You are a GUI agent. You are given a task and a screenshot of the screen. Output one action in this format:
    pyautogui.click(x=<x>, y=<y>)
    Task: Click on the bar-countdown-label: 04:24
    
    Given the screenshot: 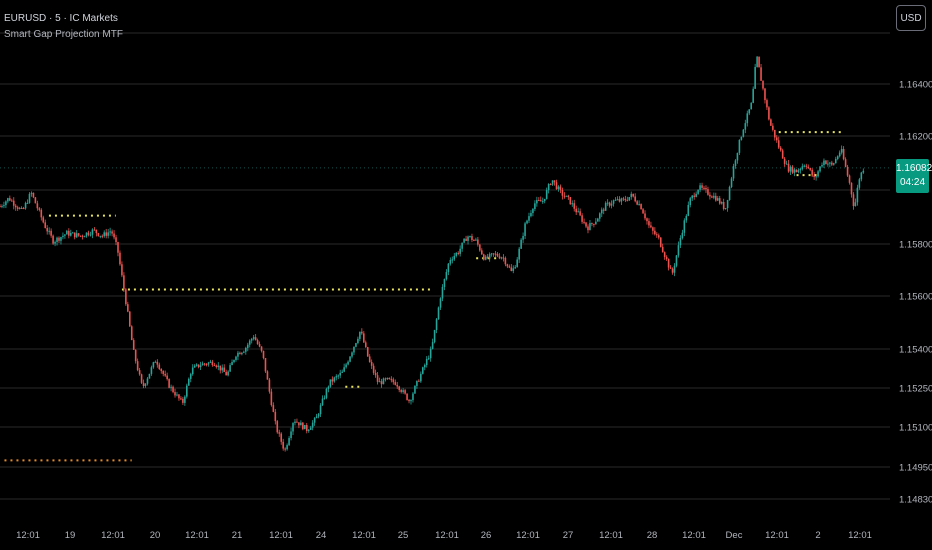 What is the action you would take?
    pyautogui.click(x=912, y=182)
    